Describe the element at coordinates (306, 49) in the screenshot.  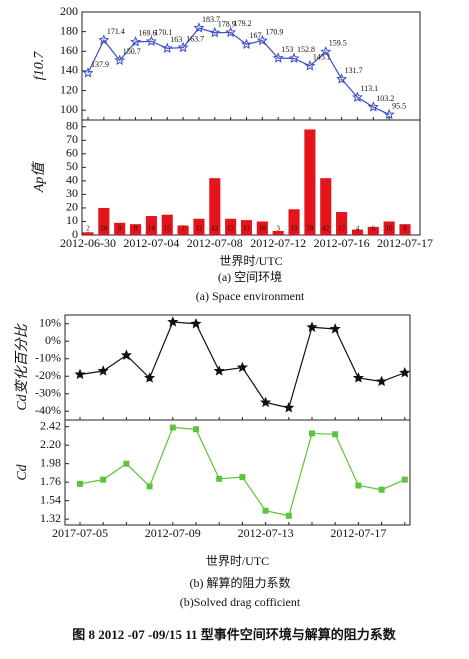
I see `data-label: 152.8` at that location.